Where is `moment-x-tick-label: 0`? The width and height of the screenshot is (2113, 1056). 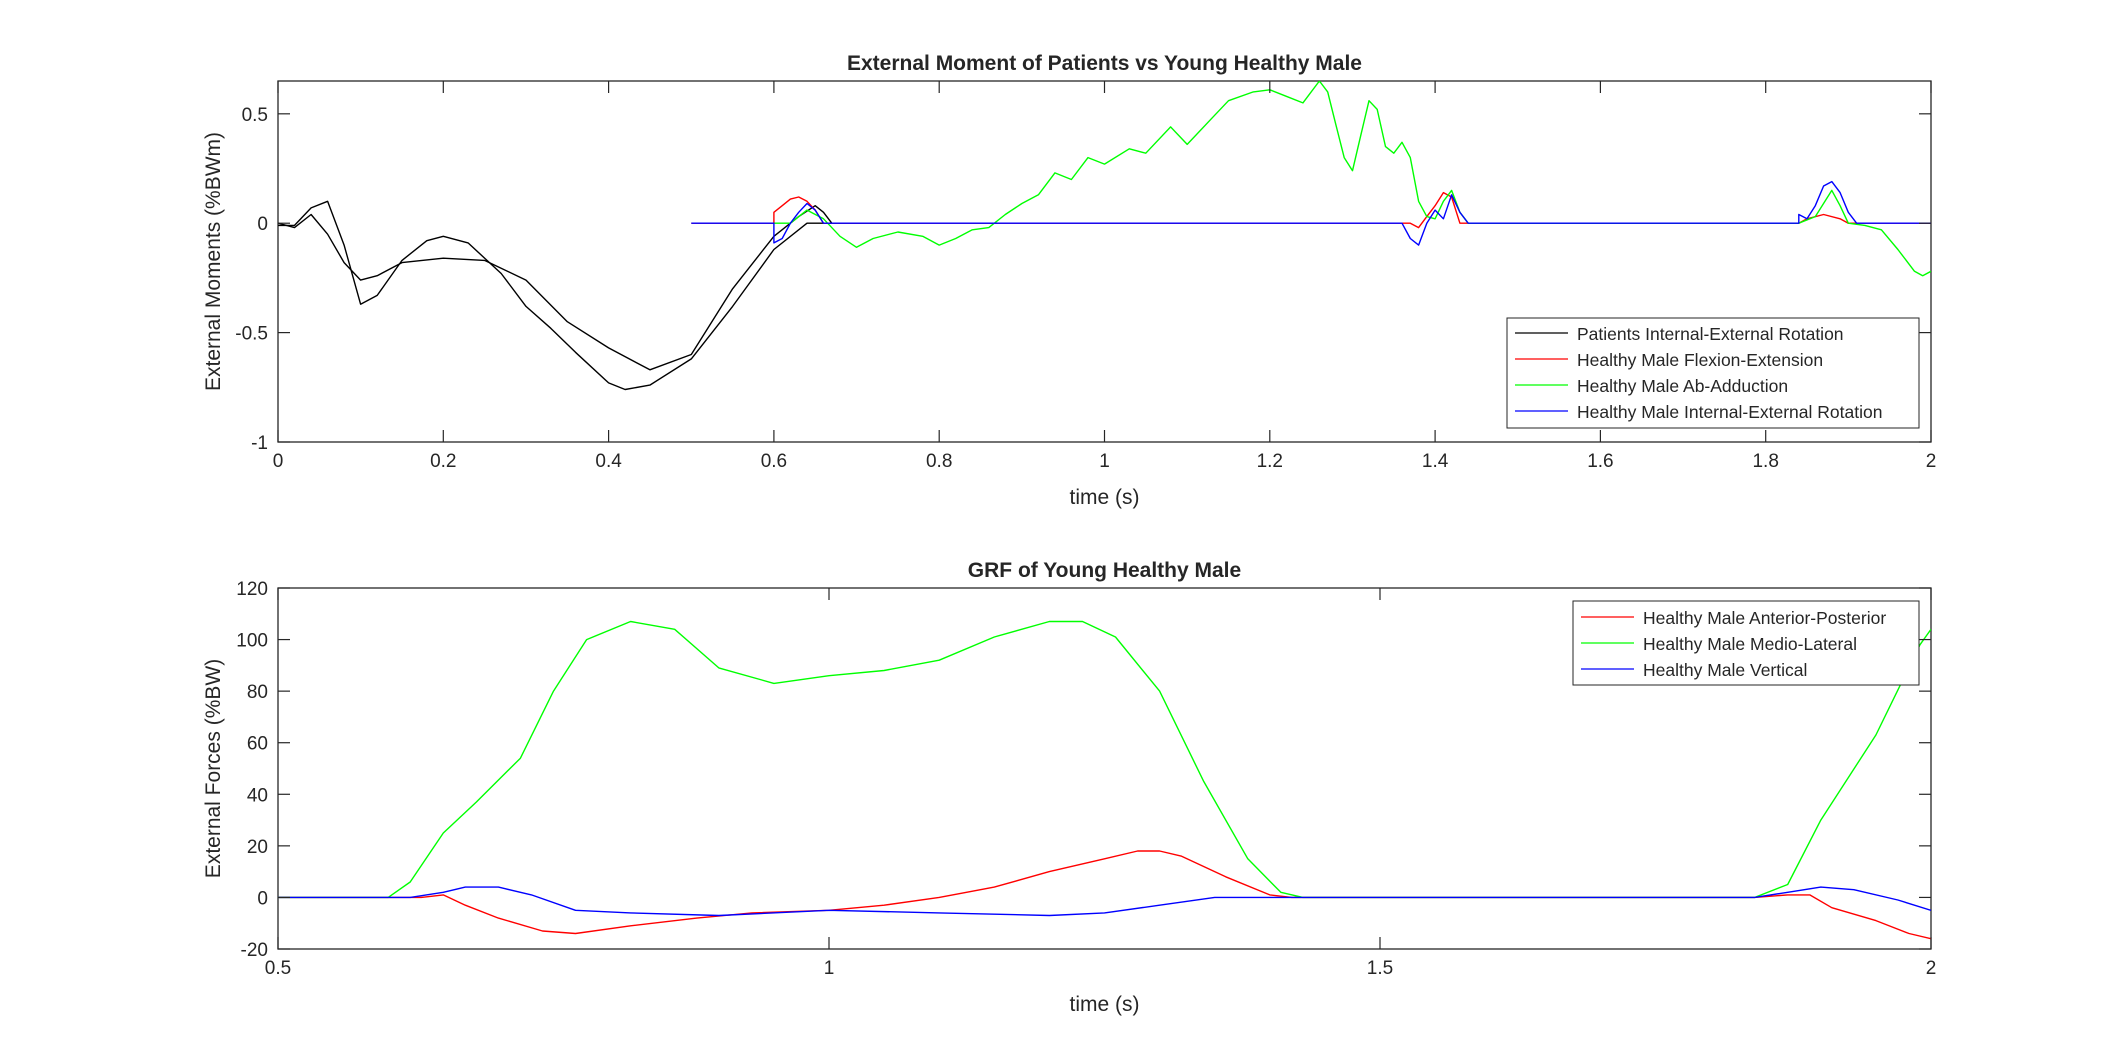 moment-x-tick-label: 0 is located at coordinates (278, 461).